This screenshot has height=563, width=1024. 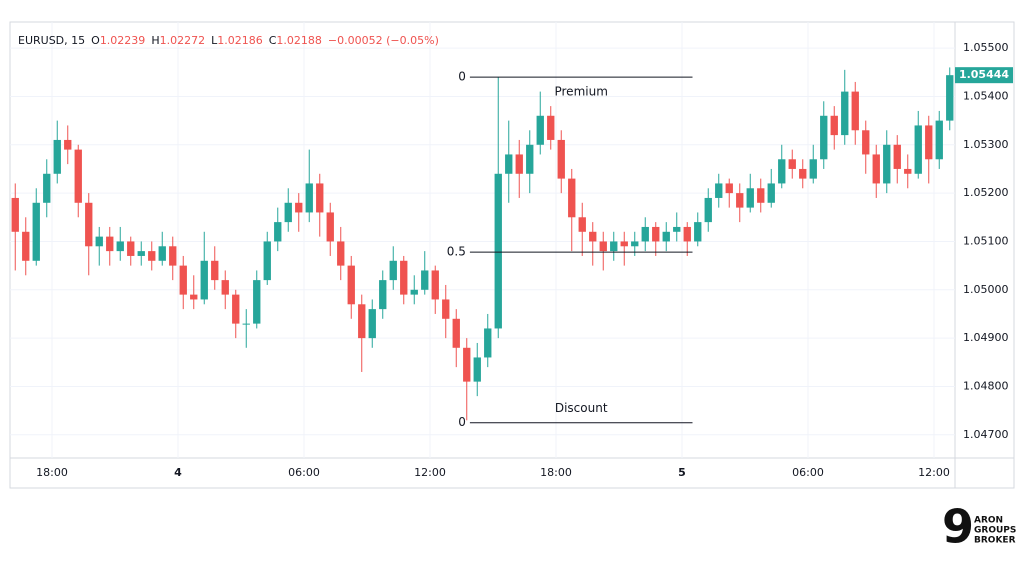 I want to click on change: −0.00052 (−0.05%), so click(x=383, y=40).